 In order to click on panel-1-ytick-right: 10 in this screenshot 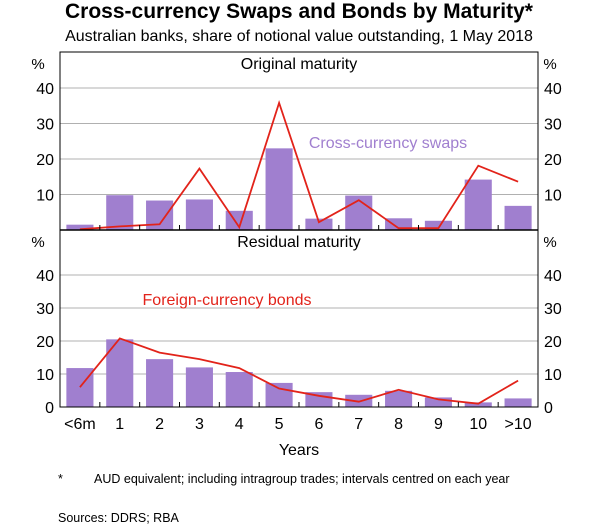, I will do `click(553, 196)`.